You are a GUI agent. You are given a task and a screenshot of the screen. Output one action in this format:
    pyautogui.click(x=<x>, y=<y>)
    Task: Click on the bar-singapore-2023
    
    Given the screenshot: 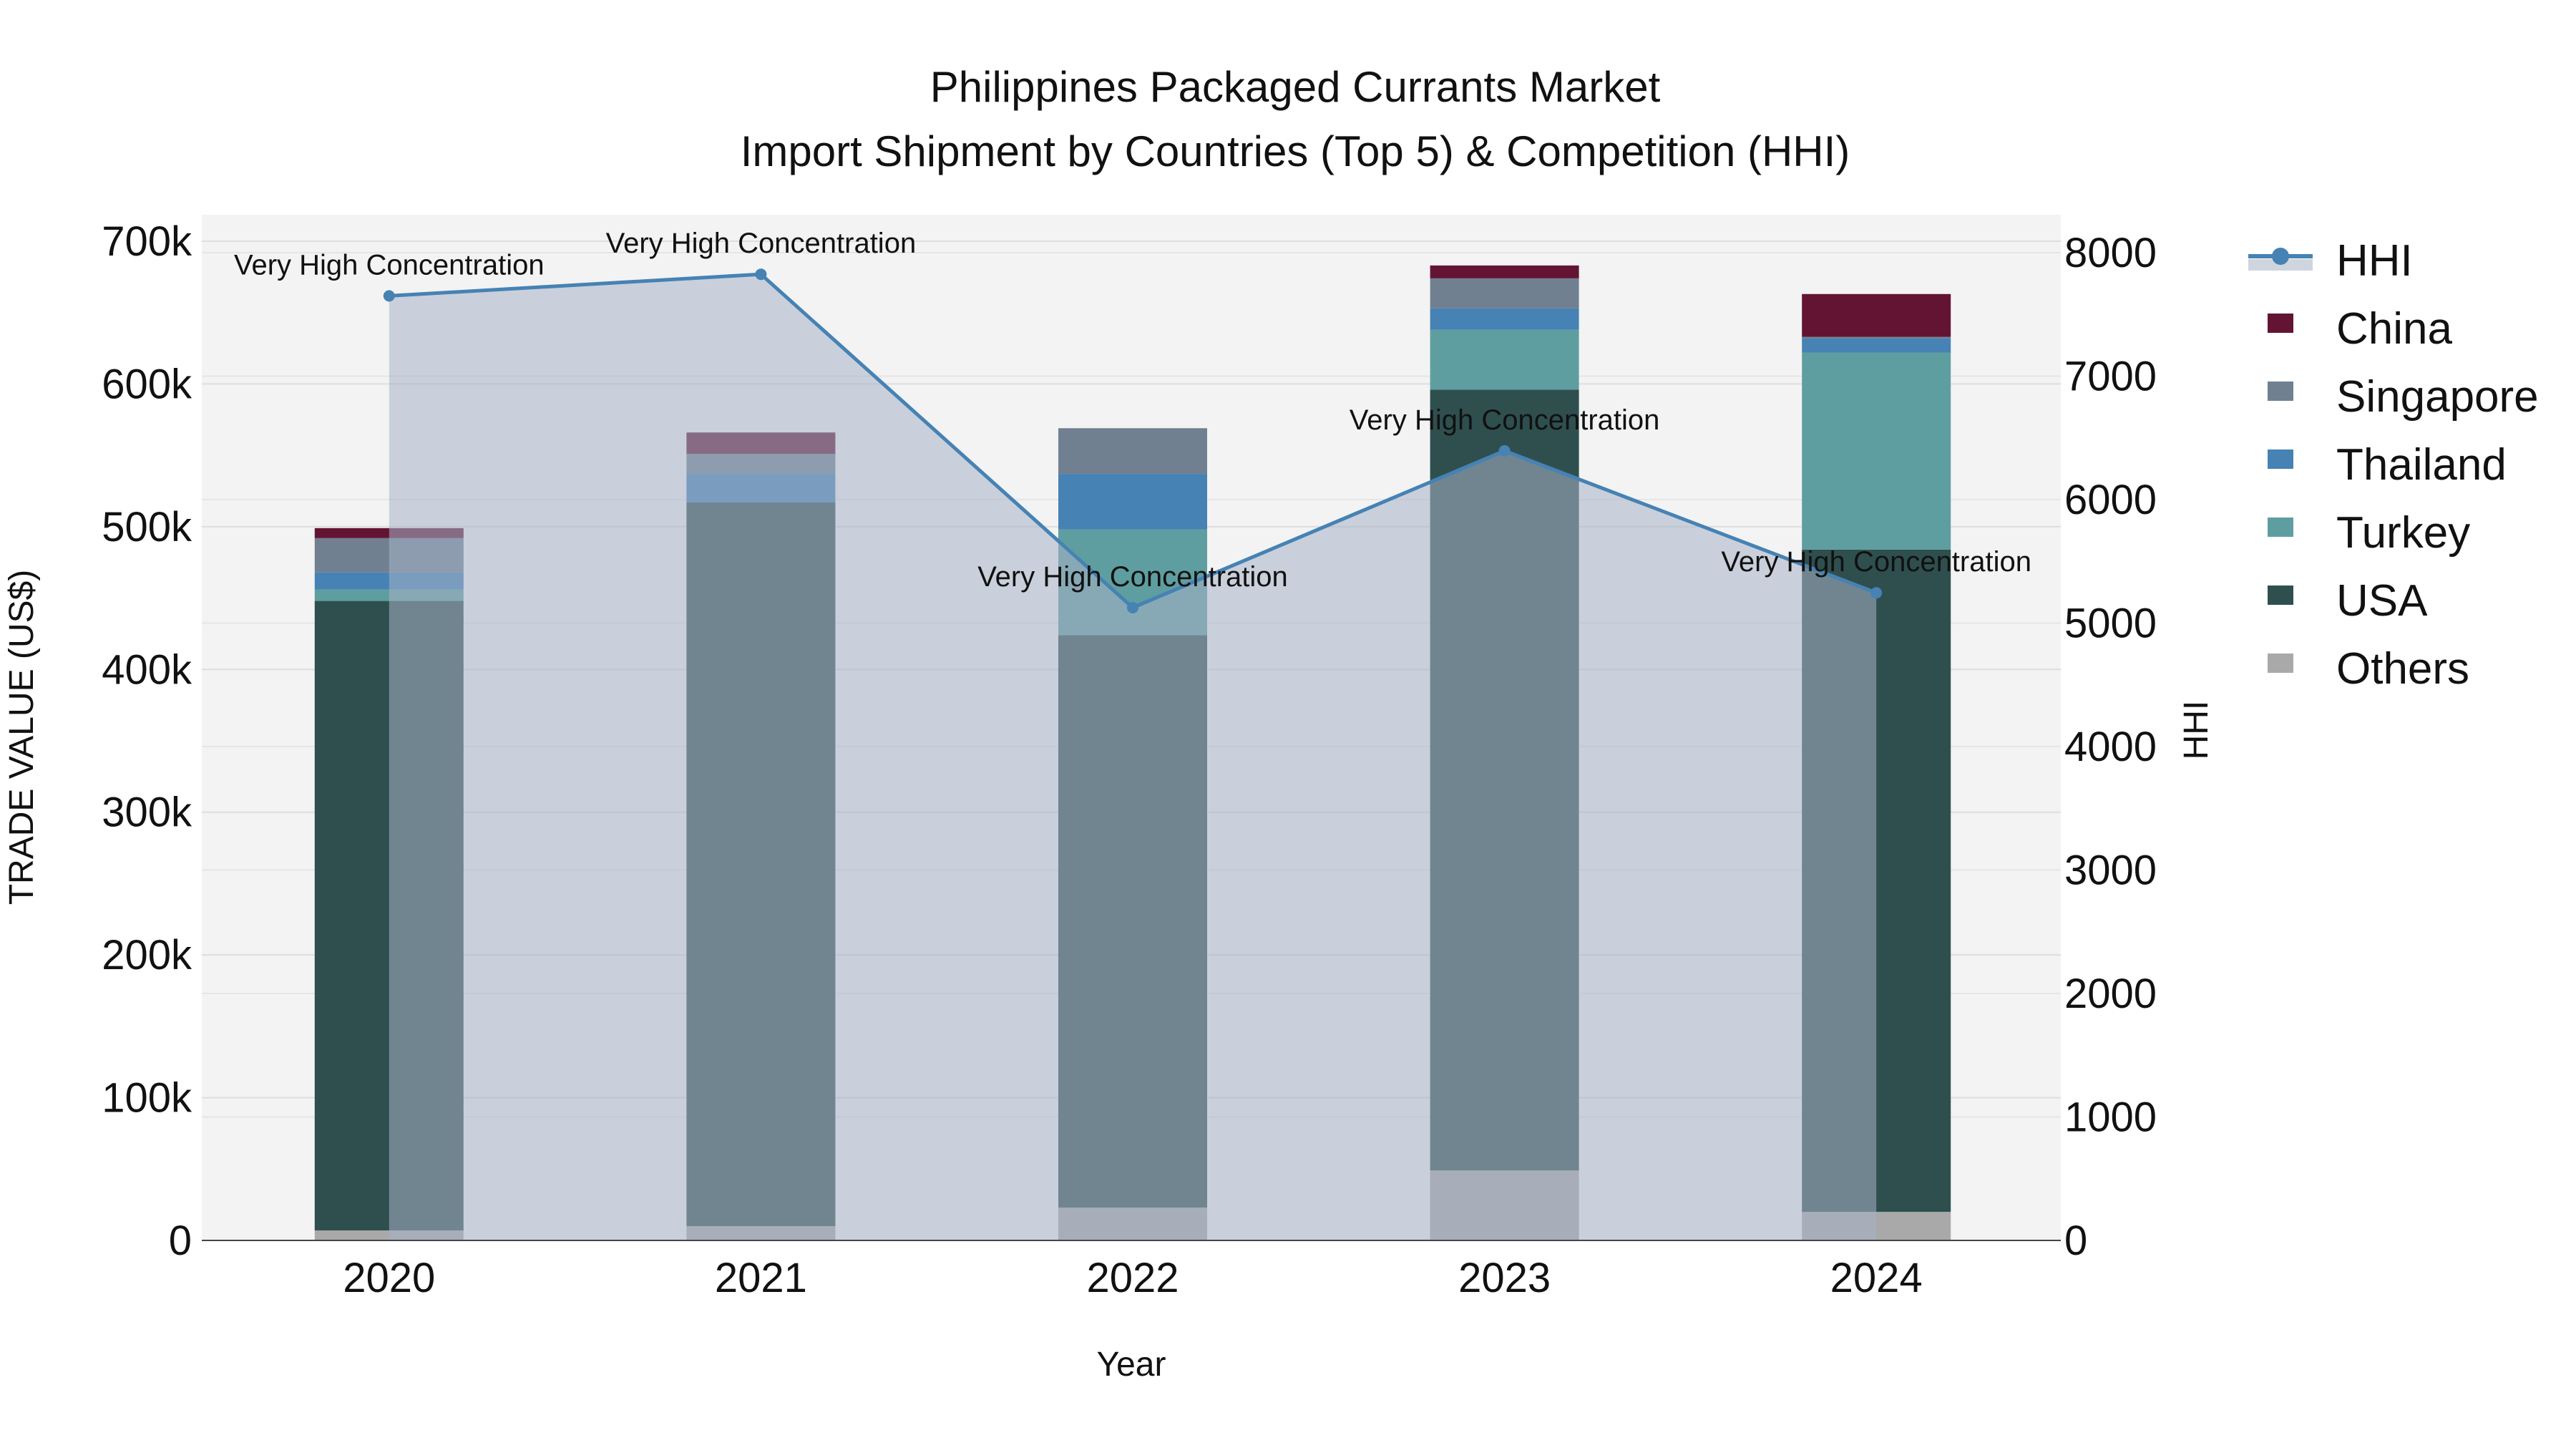 What is the action you would take?
    pyautogui.click(x=1504, y=293)
    